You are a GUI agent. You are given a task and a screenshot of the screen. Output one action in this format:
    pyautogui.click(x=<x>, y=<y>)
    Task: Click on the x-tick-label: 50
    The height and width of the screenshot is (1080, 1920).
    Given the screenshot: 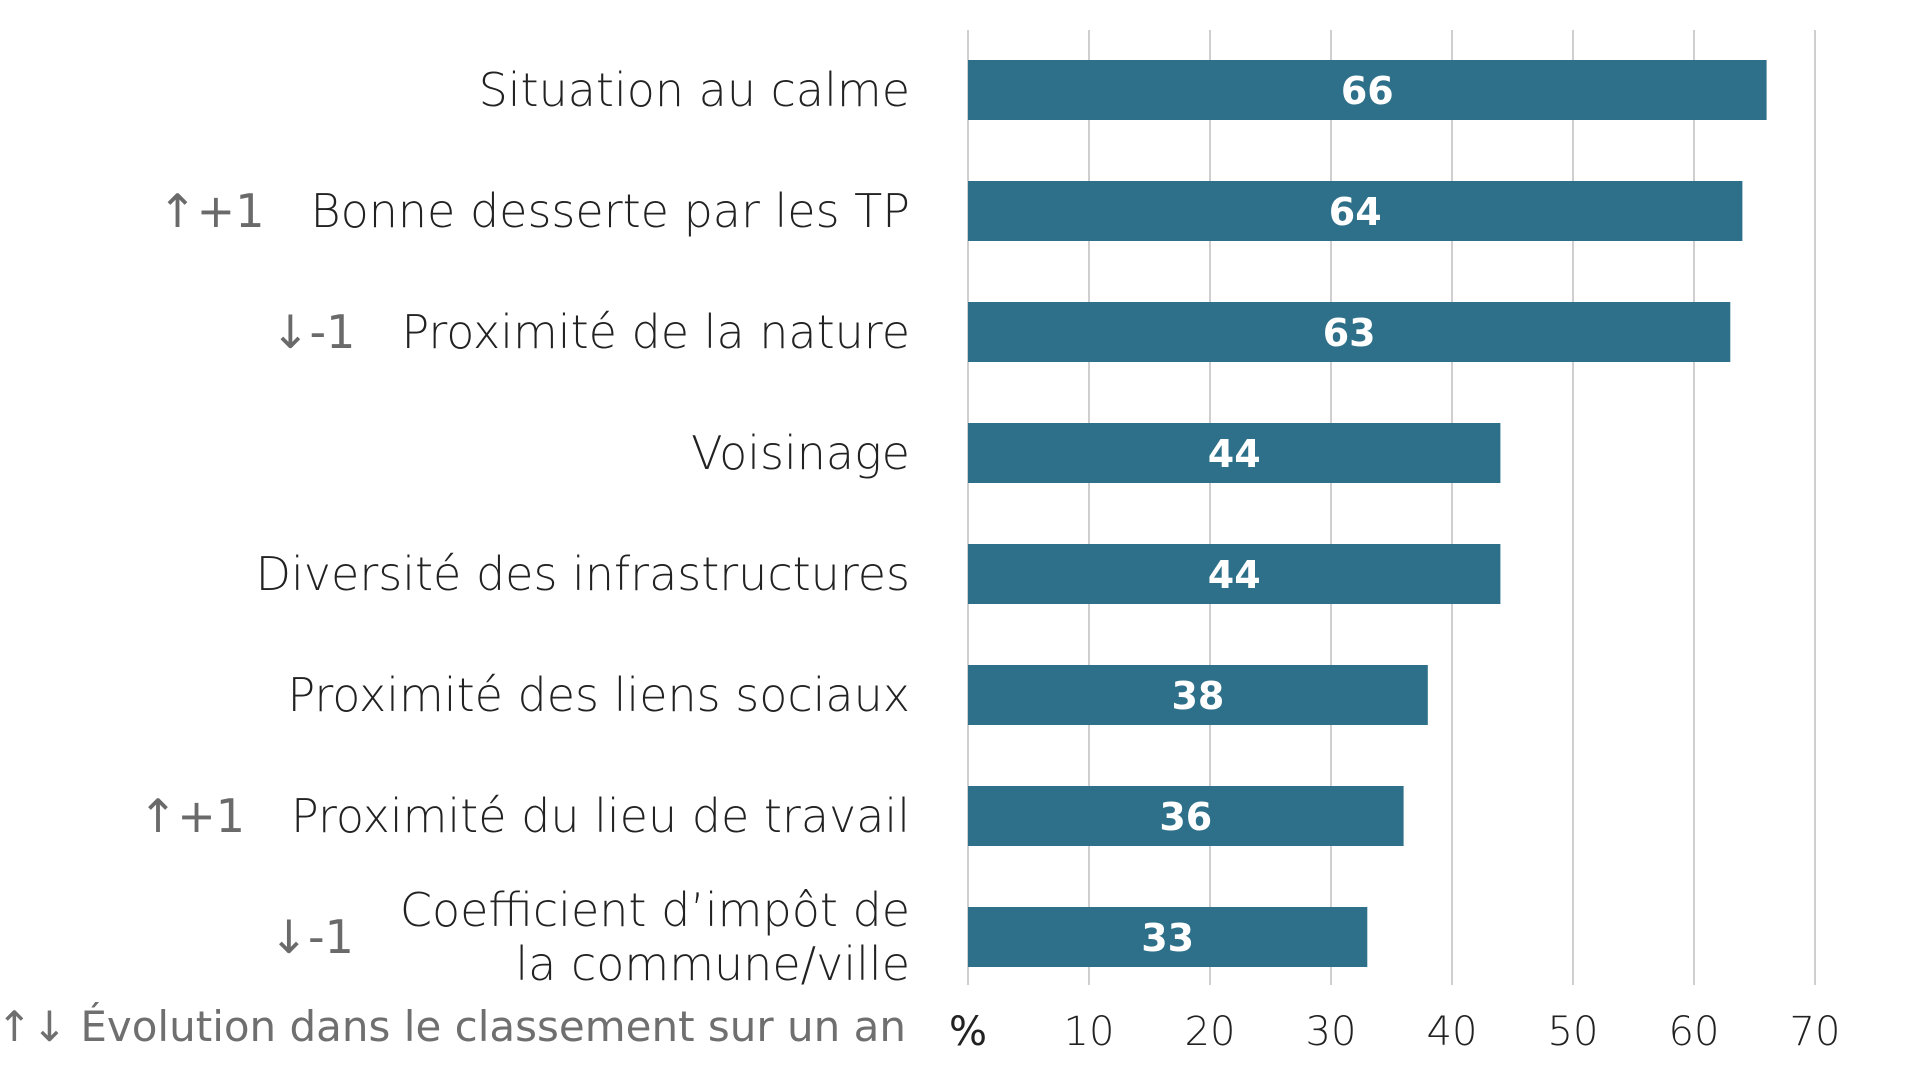 What is the action you would take?
    pyautogui.click(x=1573, y=1032)
    